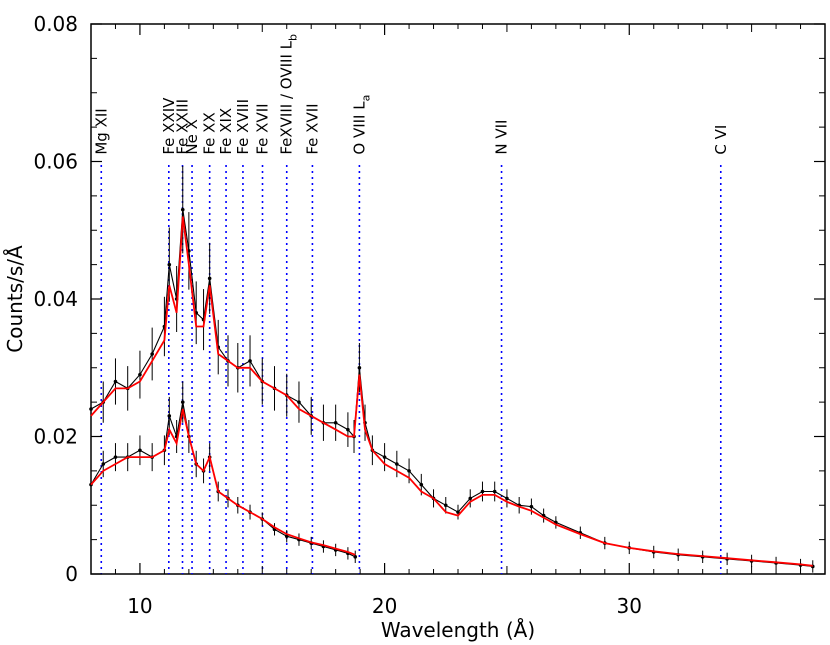 This screenshot has height=645, width=830. Describe the element at coordinates (502, 137) in the screenshot. I see `line-marker-label: N VII` at that location.